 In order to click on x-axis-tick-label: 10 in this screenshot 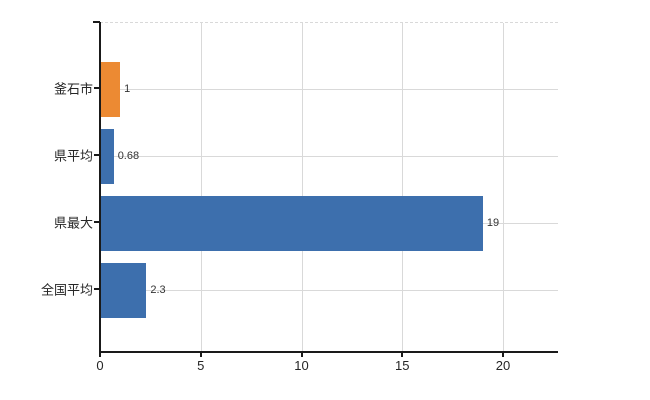, I will do `click(301, 365)`.